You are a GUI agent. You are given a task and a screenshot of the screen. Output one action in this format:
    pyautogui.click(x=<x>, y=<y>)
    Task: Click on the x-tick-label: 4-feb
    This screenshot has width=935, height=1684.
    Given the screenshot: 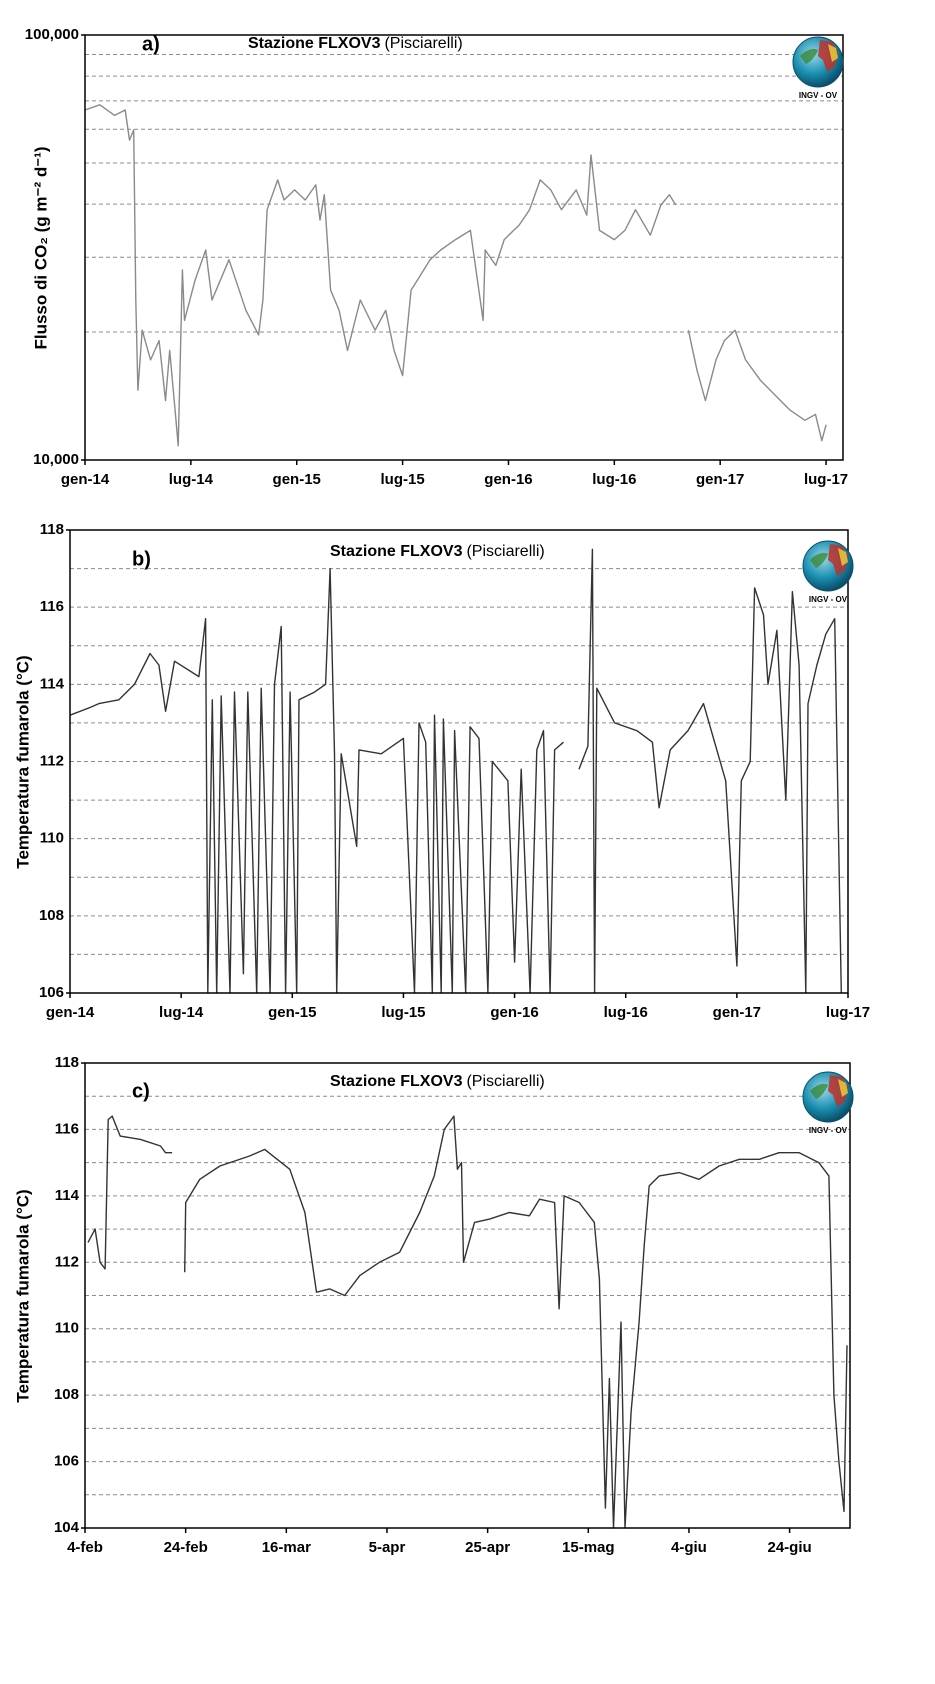 What is the action you would take?
    pyautogui.click(x=85, y=1547)
    